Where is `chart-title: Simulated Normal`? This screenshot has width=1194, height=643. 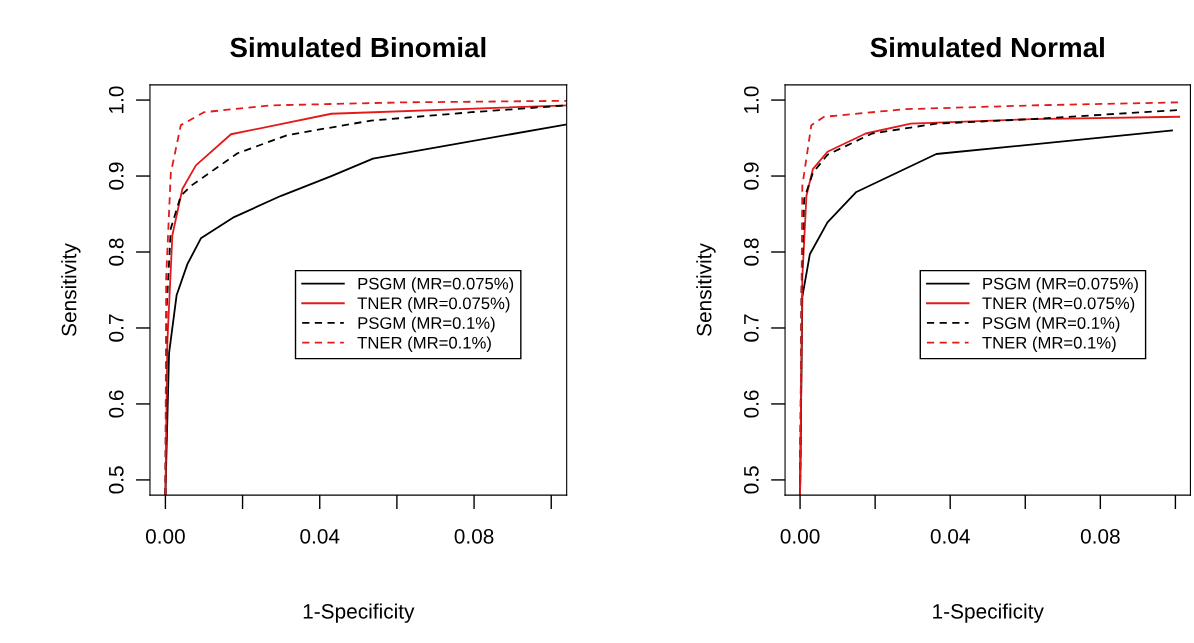
chart-title: Simulated Normal is located at coordinates (987, 47).